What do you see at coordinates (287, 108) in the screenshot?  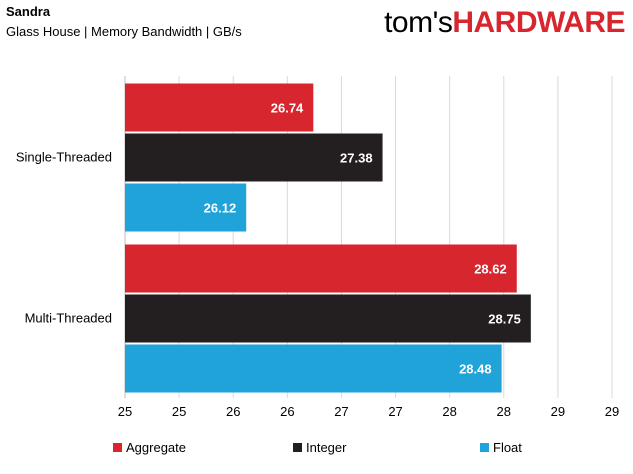 I see `data-label: 26.74` at bounding box center [287, 108].